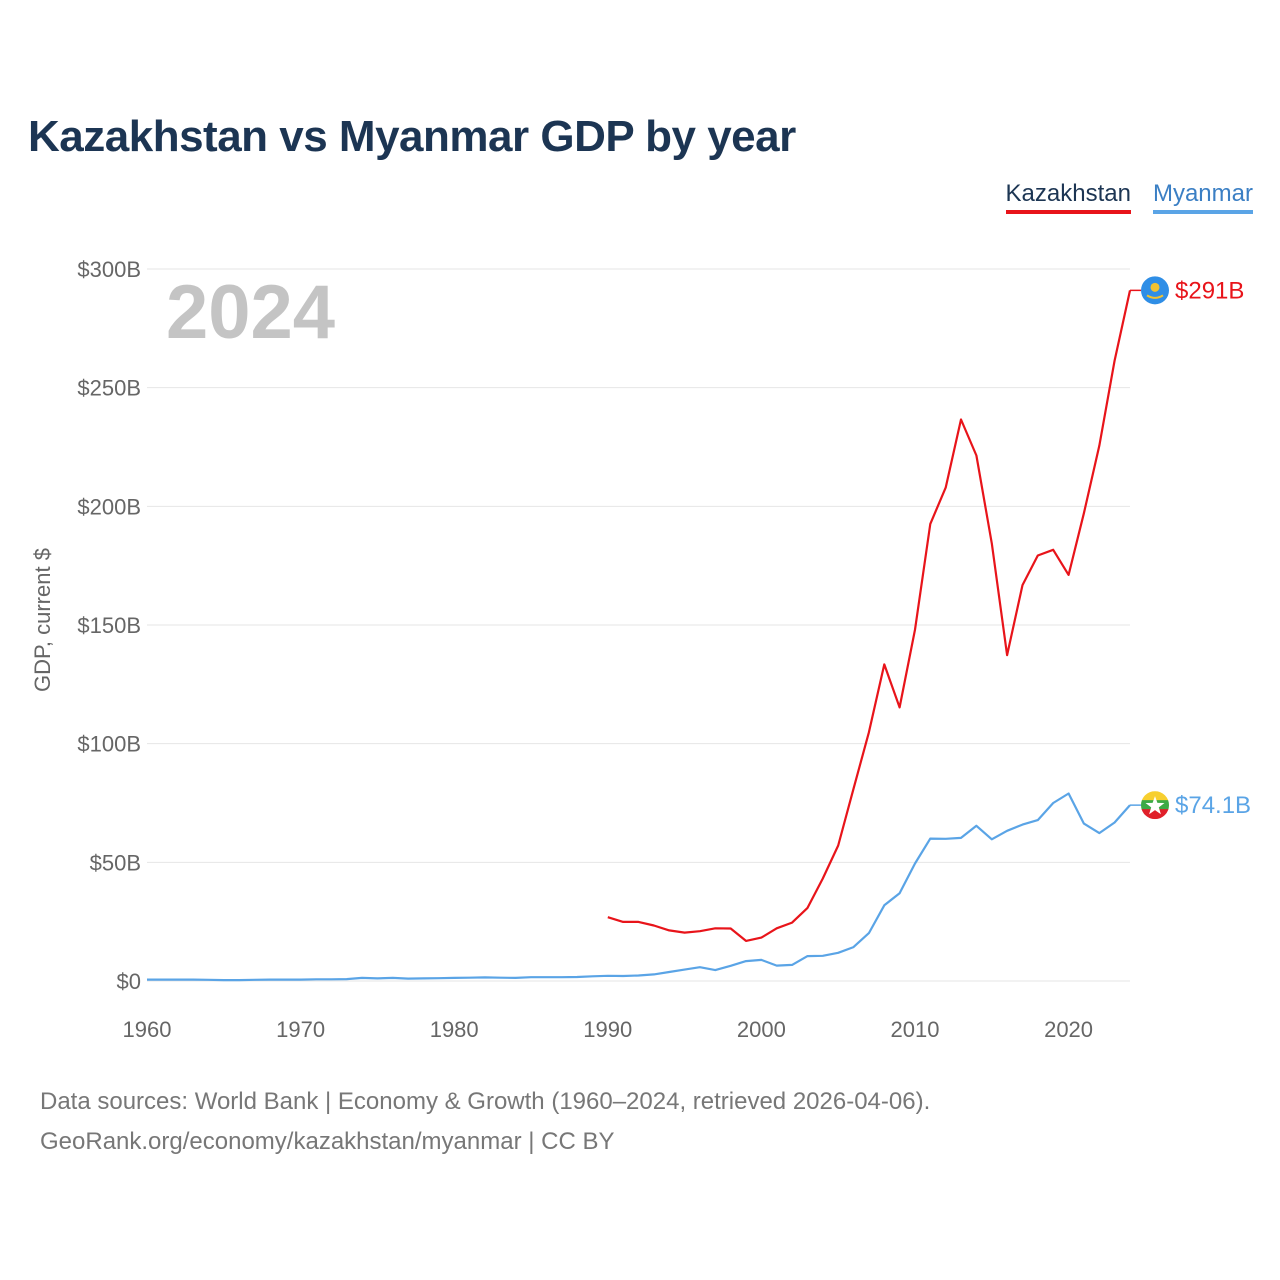  What do you see at coordinates (109, 506) in the screenshot?
I see `y-tick-label: $200B` at bounding box center [109, 506].